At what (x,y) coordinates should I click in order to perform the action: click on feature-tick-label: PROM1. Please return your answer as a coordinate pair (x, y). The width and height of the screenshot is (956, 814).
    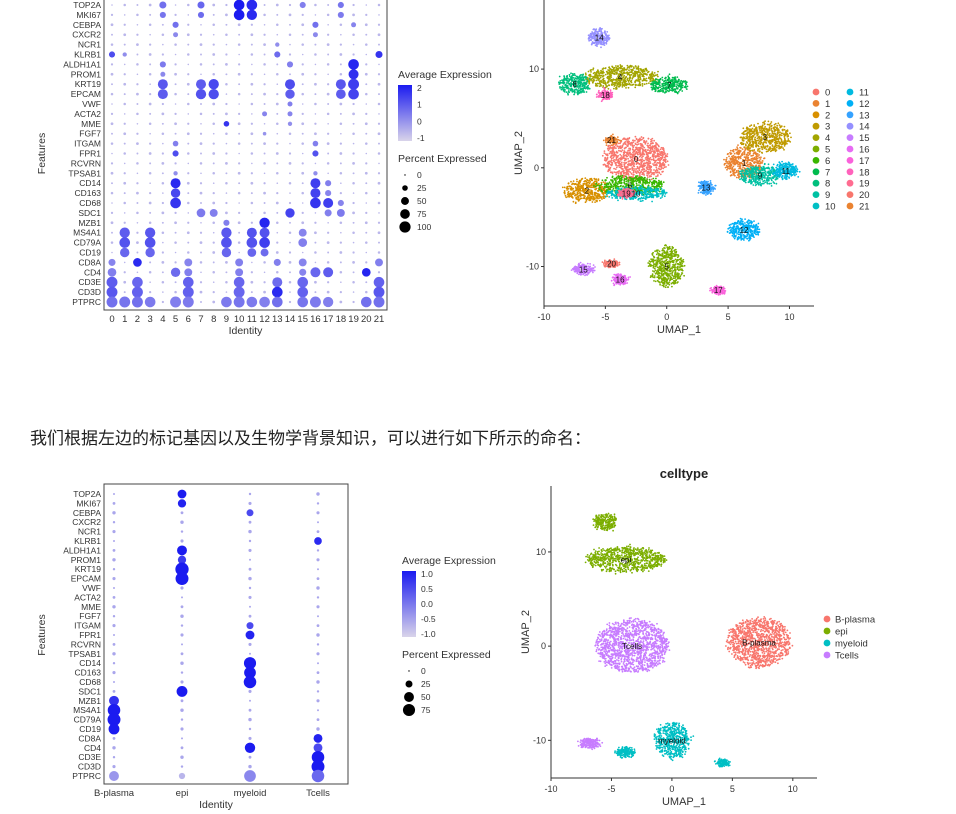
    Looking at the image, I should click on (86, 74).